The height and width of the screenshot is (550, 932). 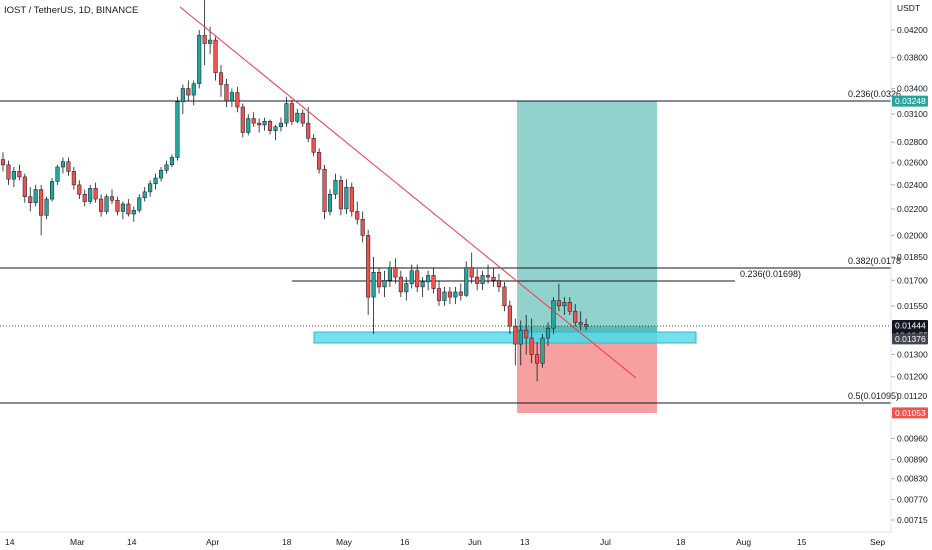 What do you see at coordinates (908, 8) in the screenshot?
I see `price-axis-currency: USDT` at bounding box center [908, 8].